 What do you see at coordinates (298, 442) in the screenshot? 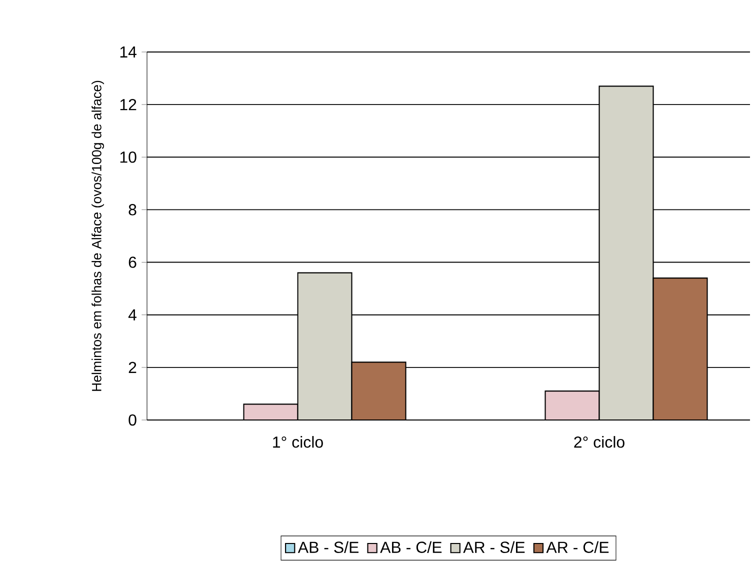
I see `x-tick-label: 1° ciclo` at bounding box center [298, 442].